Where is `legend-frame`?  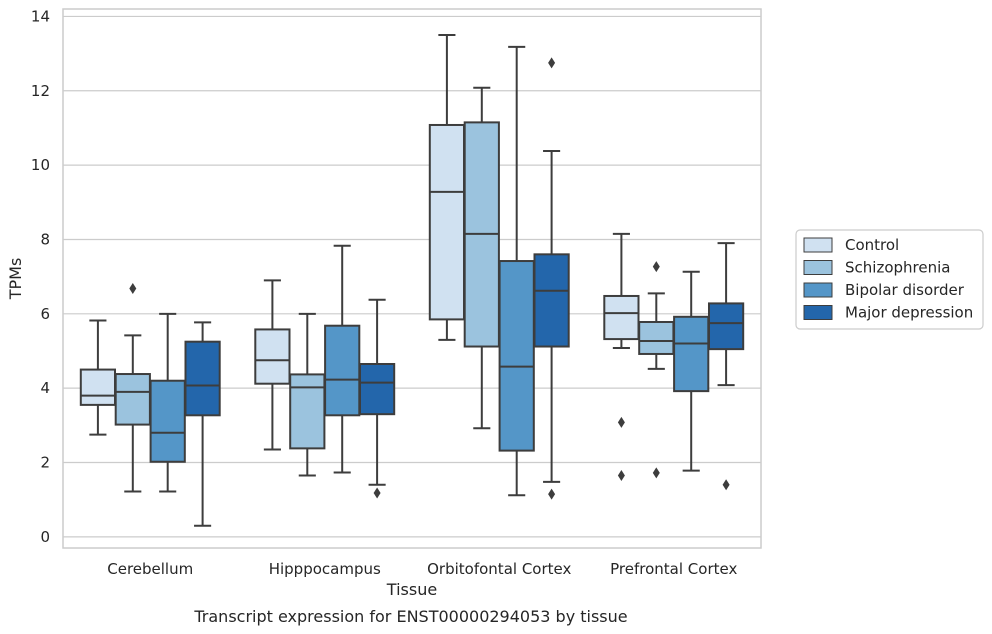
legend-frame is located at coordinates (889, 279).